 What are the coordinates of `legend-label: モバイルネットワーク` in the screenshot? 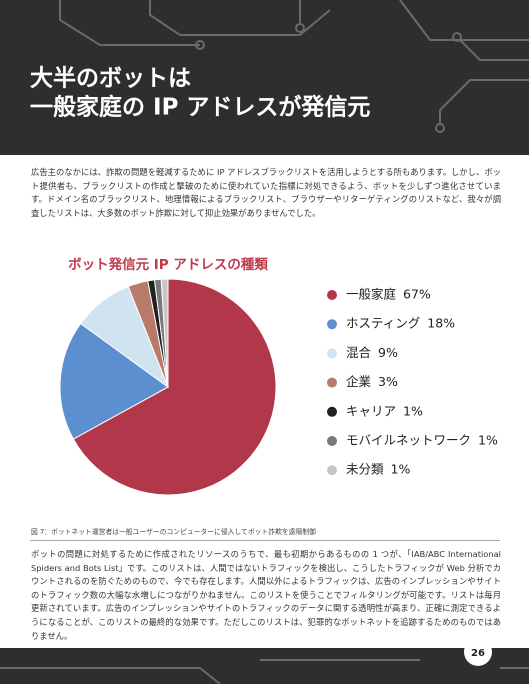 It's located at (408, 440).